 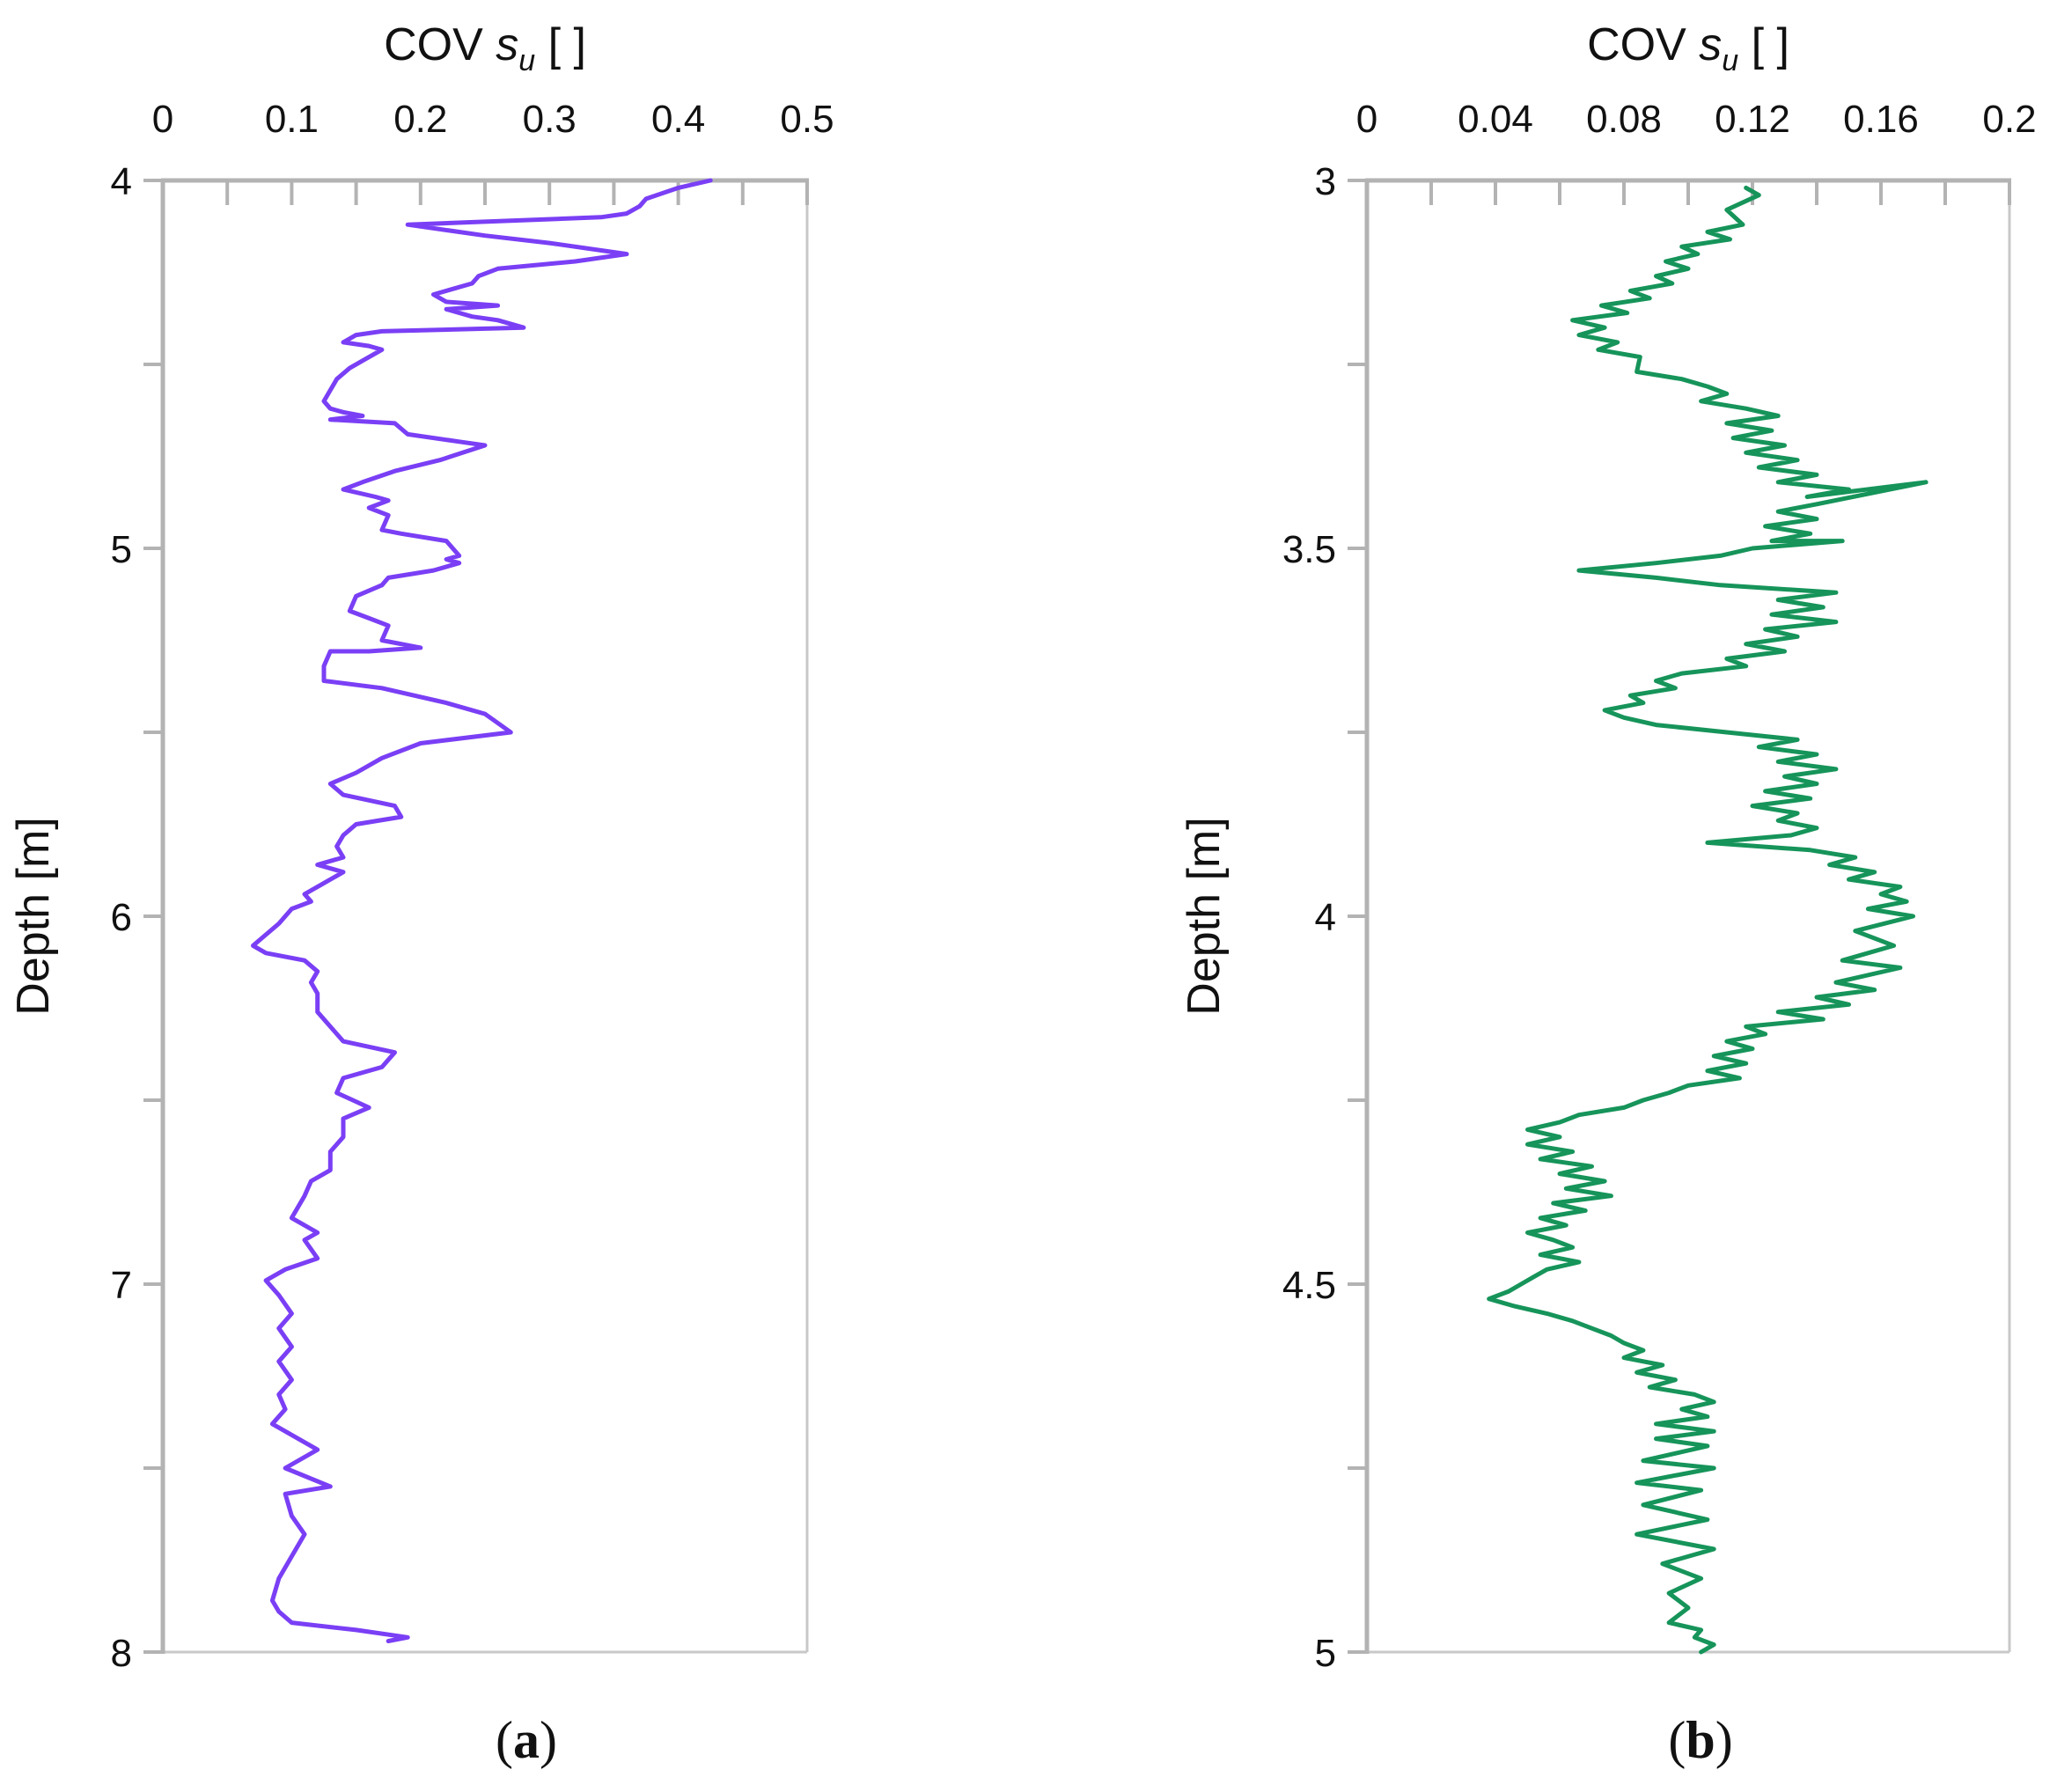 I want to click on y-tick-label: 7, so click(x=121, y=1285).